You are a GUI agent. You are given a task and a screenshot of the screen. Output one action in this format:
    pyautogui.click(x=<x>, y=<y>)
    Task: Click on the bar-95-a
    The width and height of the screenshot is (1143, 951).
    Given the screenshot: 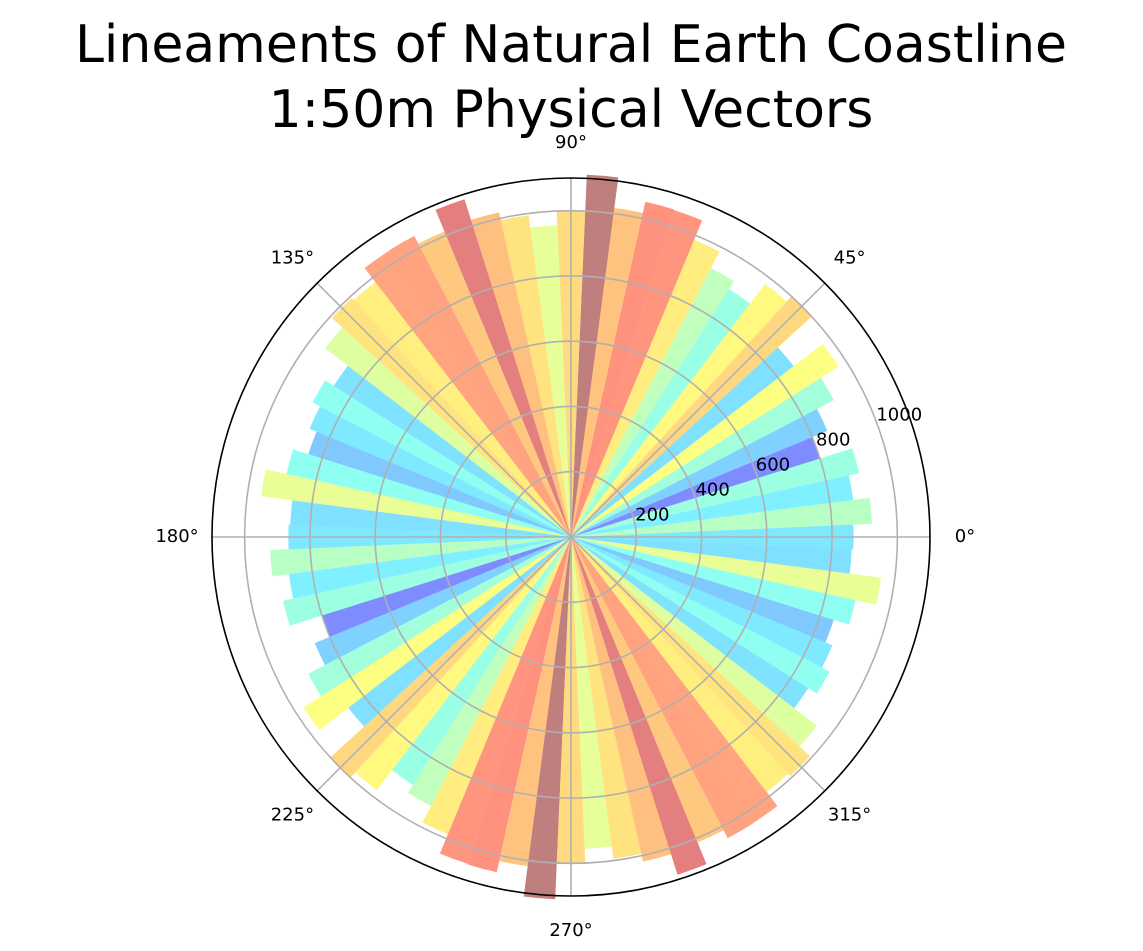 What is the action you would take?
    pyautogui.click(x=550, y=381)
    